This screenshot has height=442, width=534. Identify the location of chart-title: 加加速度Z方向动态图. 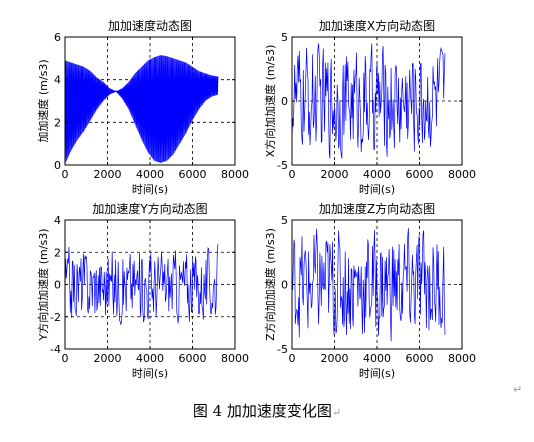
(377, 208).